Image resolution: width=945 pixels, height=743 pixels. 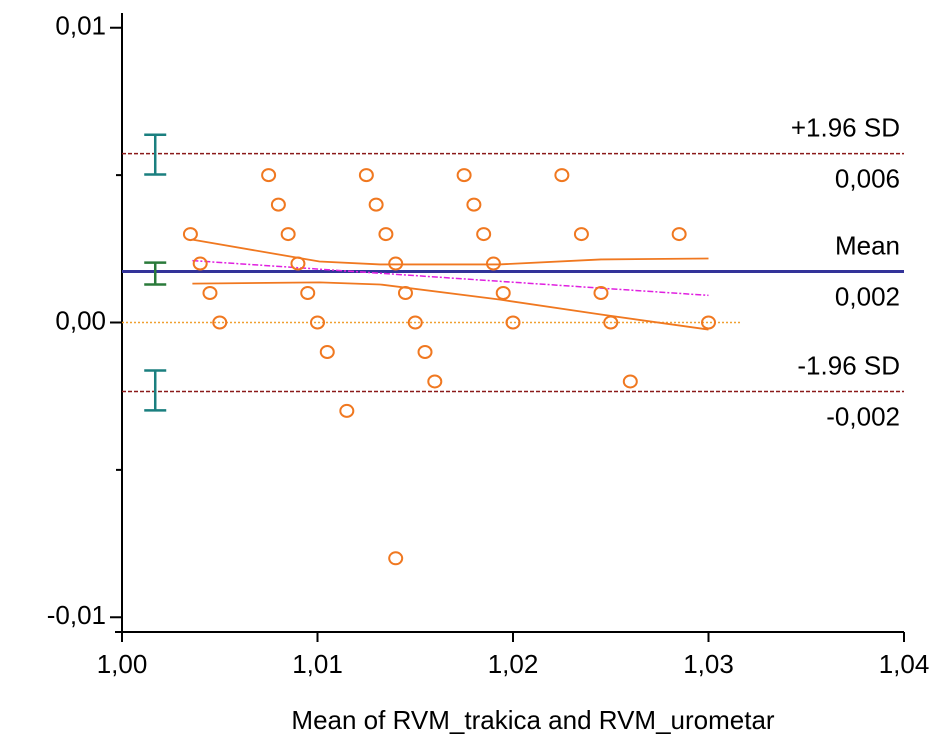 I want to click on limit-name: +1.96 SD, so click(x=845, y=127).